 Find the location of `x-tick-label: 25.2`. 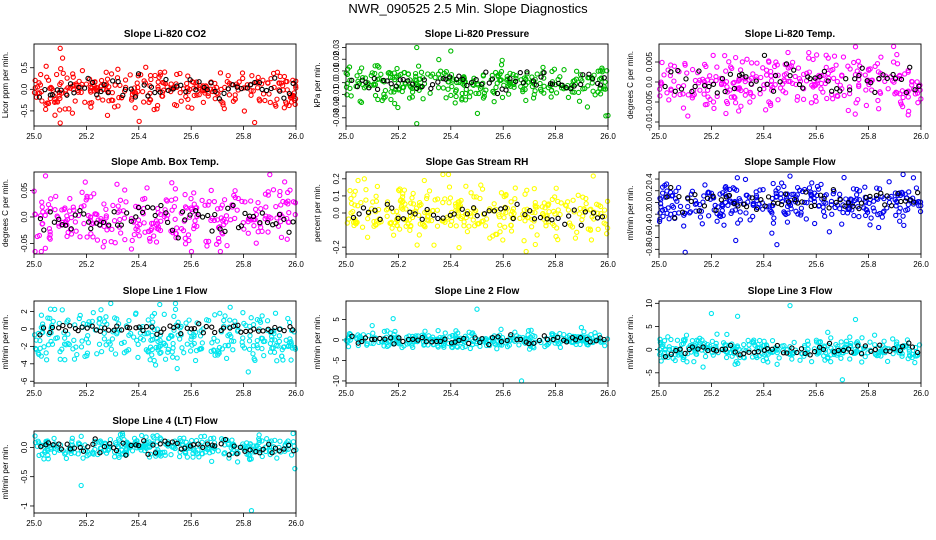

x-tick-label: 25.2 is located at coordinates (87, 264).